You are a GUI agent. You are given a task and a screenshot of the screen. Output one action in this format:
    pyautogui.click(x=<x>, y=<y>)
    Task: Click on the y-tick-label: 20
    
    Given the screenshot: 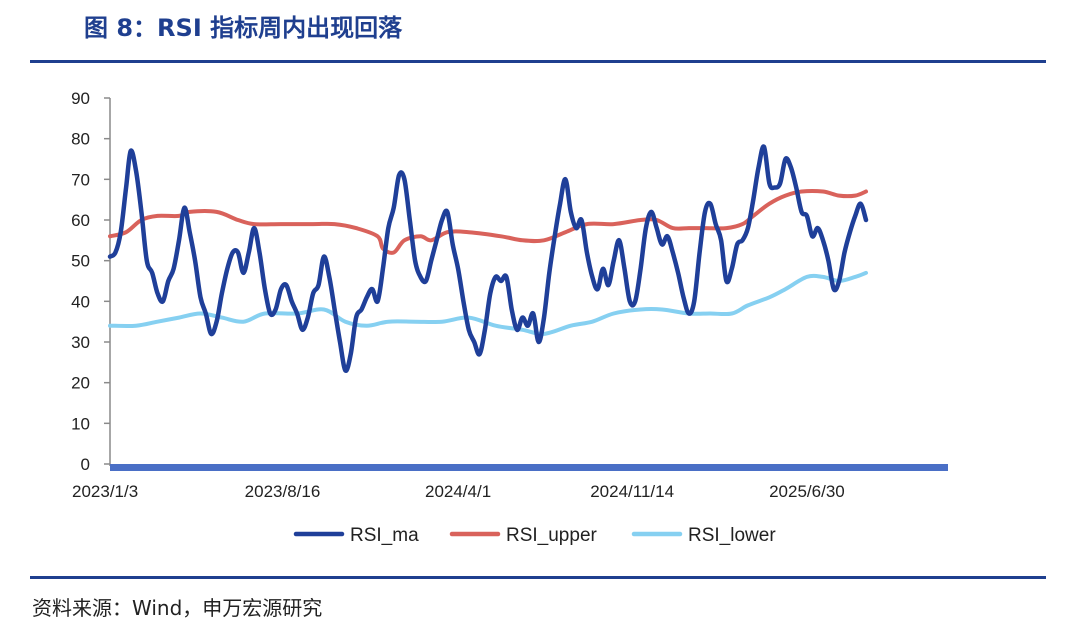 What is the action you would take?
    pyautogui.click(x=80, y=383)
    